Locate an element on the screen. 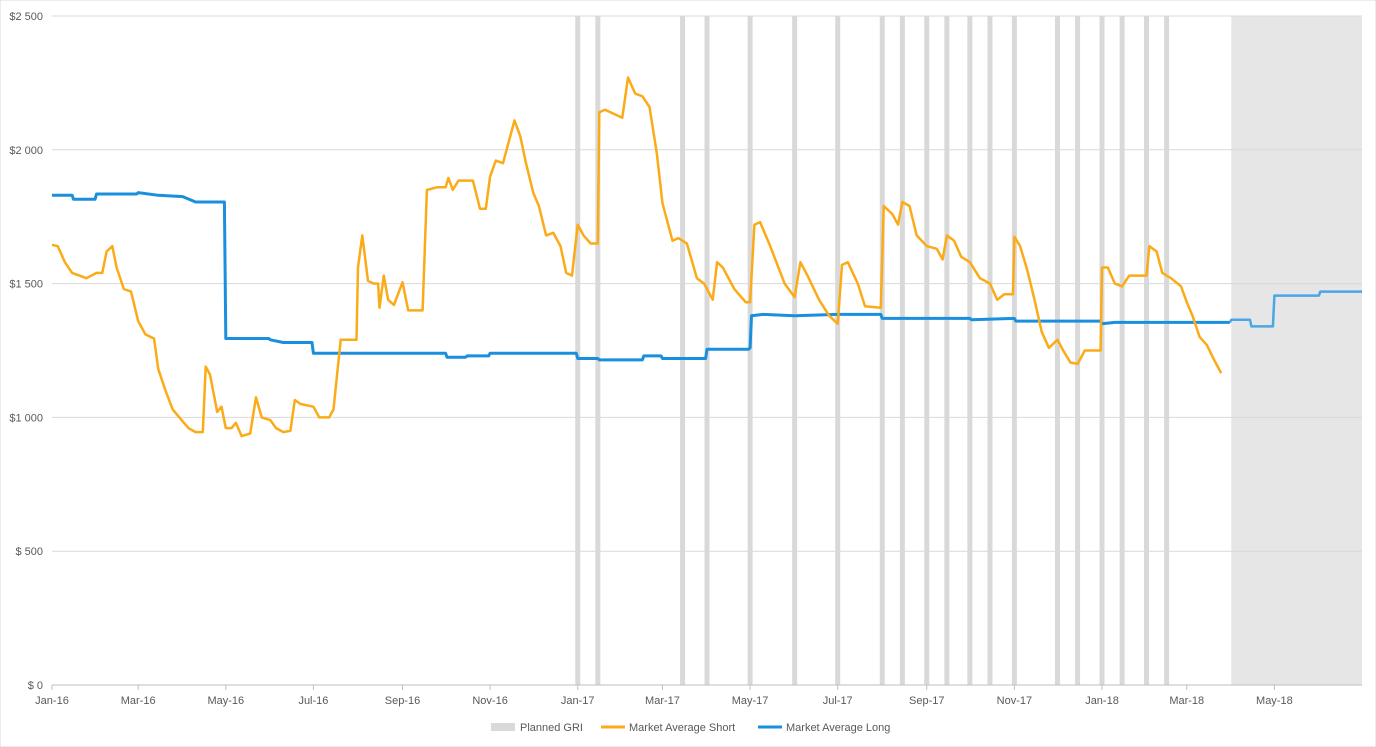 The height and width of the screenshot is (747, 1376). x-tick-label: Jul-16 is located at coordinates (313, 701).